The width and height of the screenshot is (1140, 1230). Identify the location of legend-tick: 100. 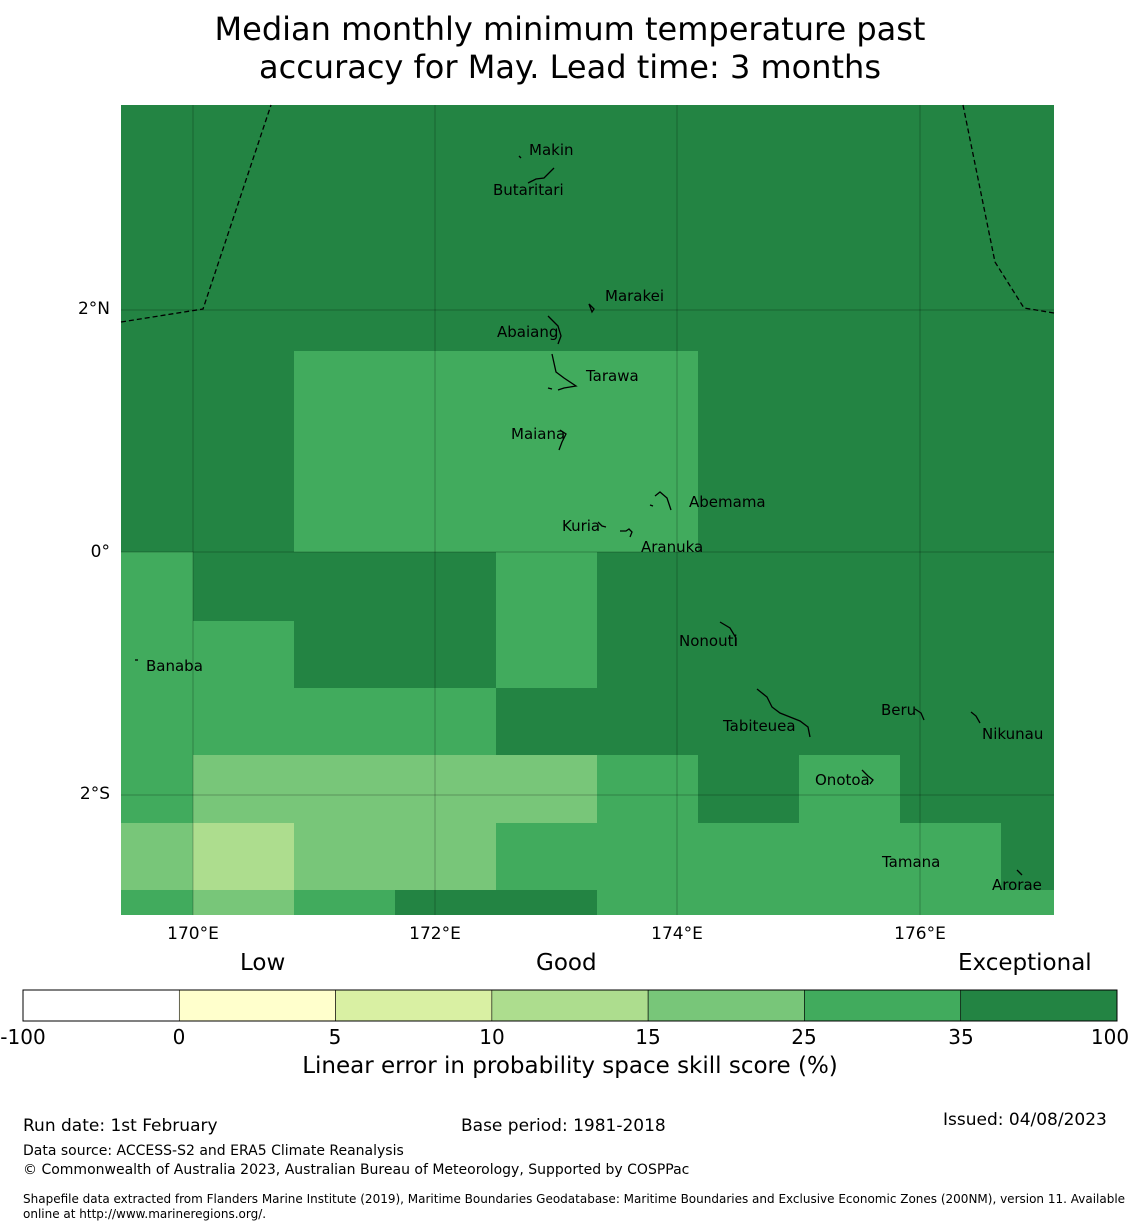
(1110, 1037).